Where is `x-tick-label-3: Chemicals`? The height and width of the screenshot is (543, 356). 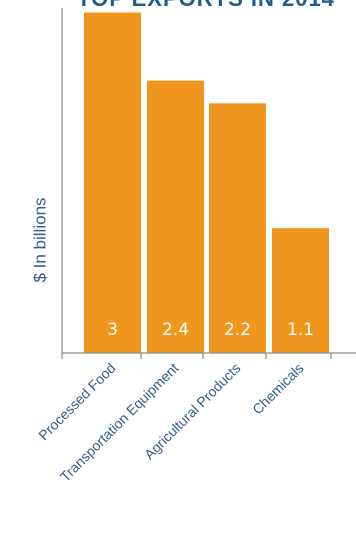 x-tick-label-3: Chemicals is located at coordinates (278, 389).